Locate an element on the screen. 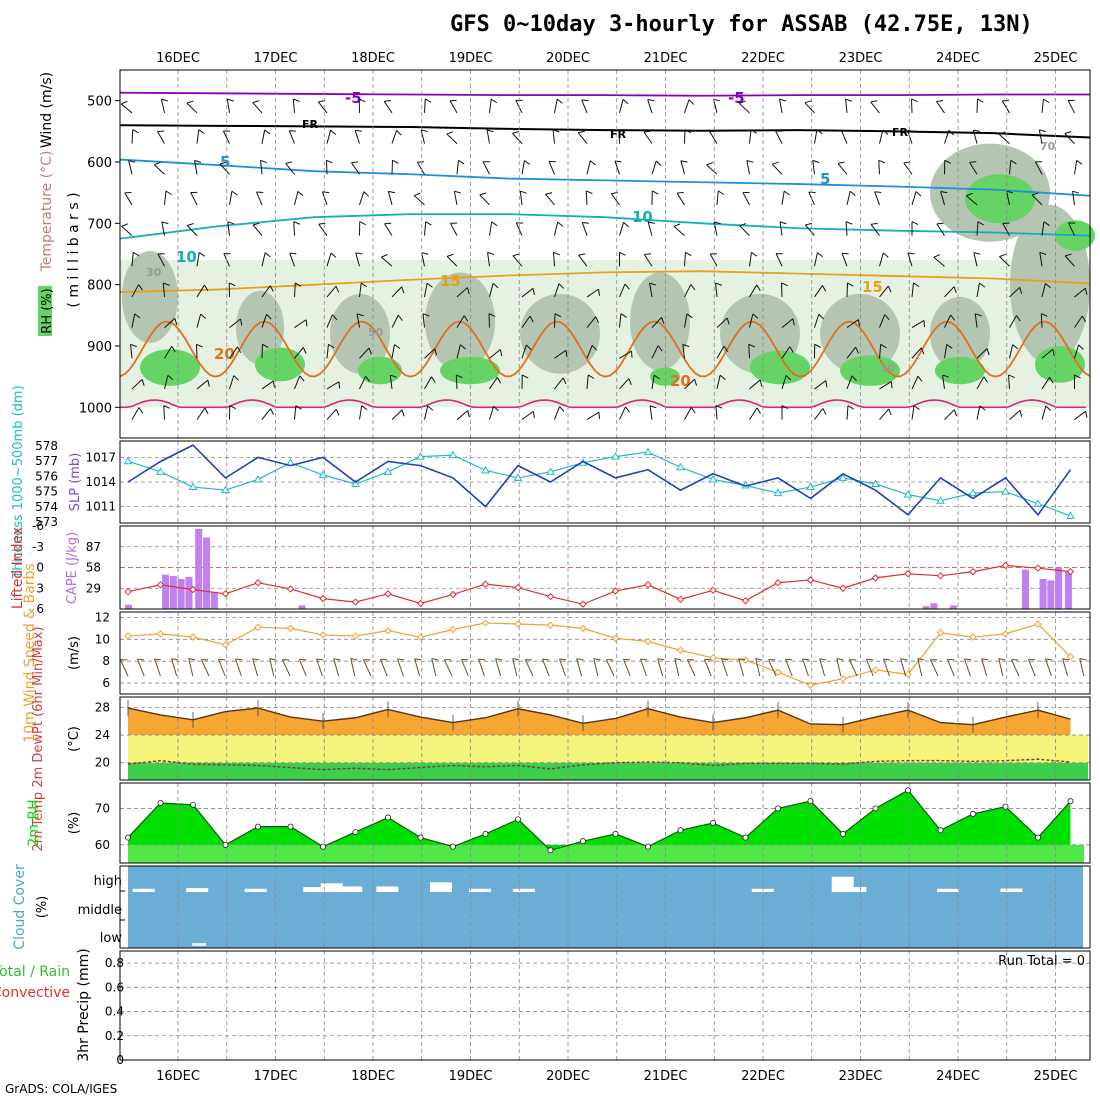 The width and height of the screenshot is (1100, 1100). li-tick-label: -6 is located at coordinates (38, 526).